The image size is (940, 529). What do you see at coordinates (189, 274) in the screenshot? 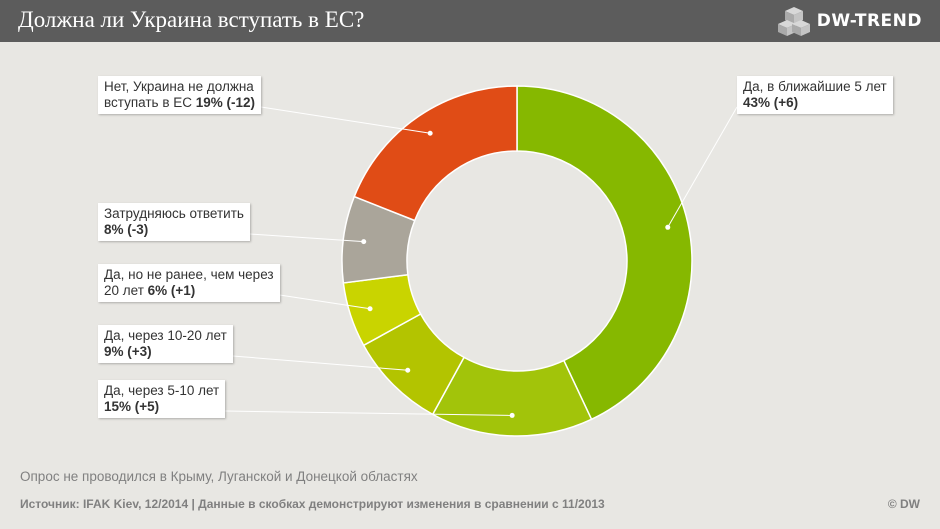
I see `label-category: Да, но не ранее, чем через` at bounding box center [189, 274].